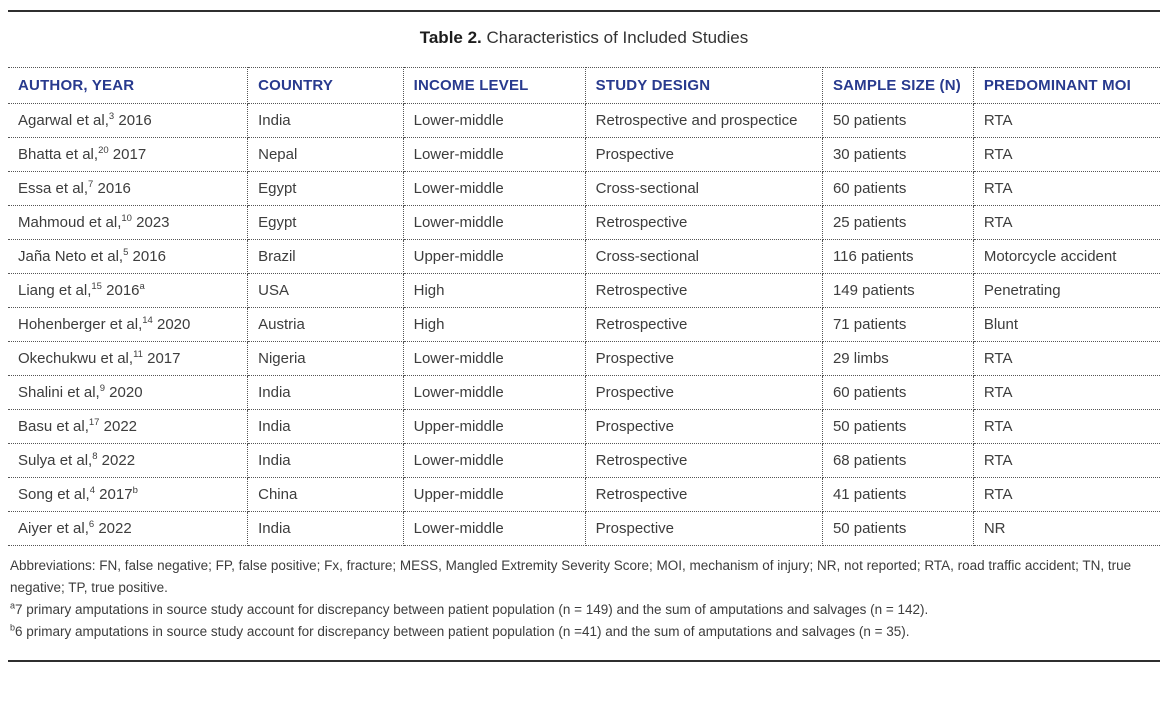  I want to click on cell-country: Nepal, so click(325, 154).